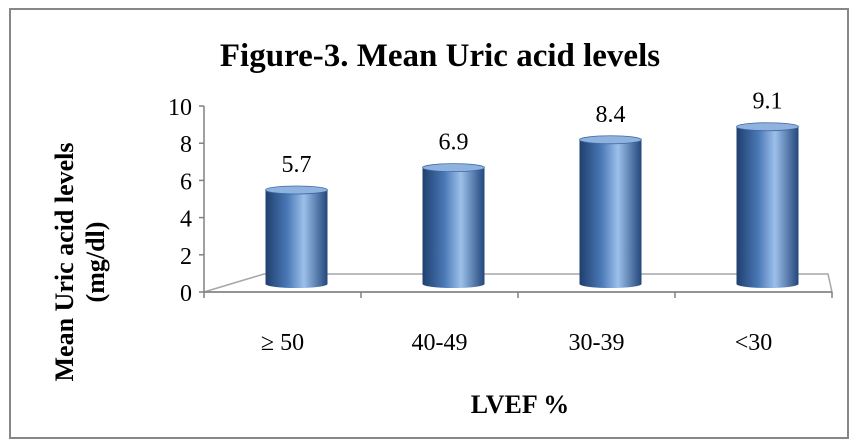 The height and width of the screenshot is (448, 858). What do you see at coordinates (95, 262) in the screenshot?
I see `y-axis-label-line2: (mg/dl)` at bounding box center [95, 262].